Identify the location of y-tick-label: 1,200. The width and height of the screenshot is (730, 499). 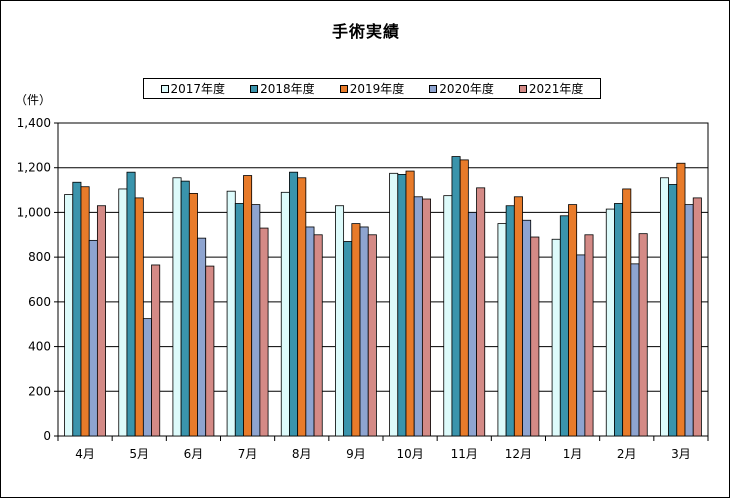
(34, 168).